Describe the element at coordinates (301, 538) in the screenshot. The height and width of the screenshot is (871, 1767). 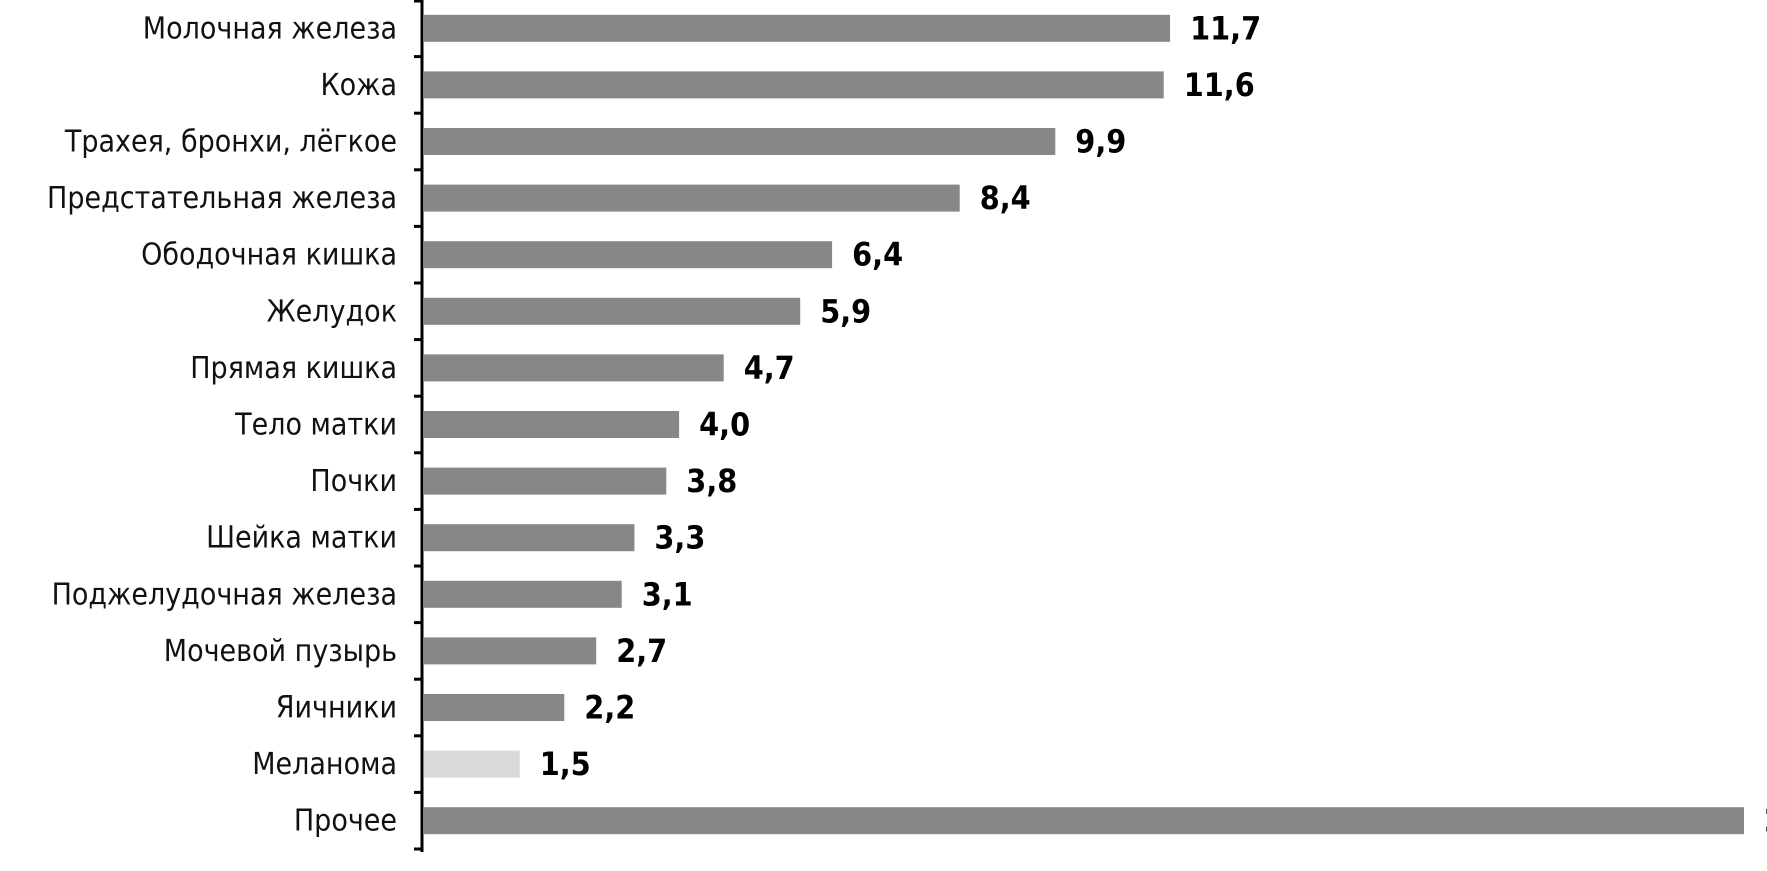
I see `category-label: Шейка матки` at that location.